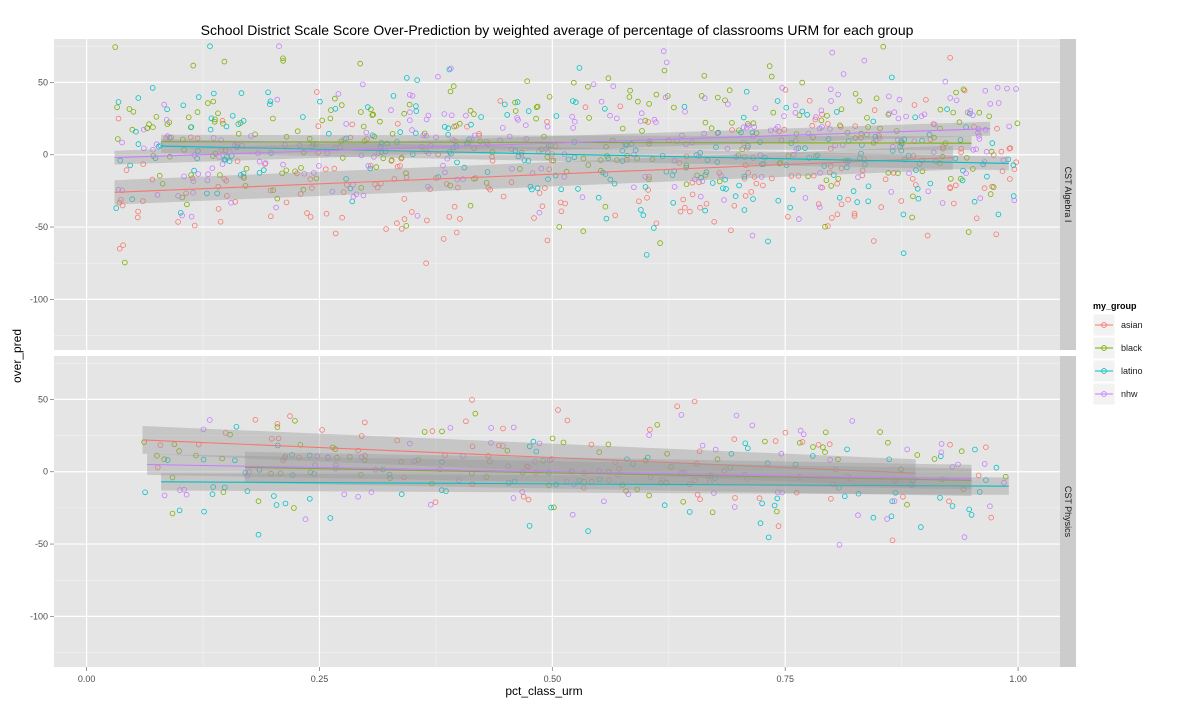 Image resolution: width=1178 pixels, height=710 pixels. What do you see at coordinates (1068, 195) in the screenshot?
I see `facet-strip-label: CST Algebra I` at bounding box center [1068, 195].